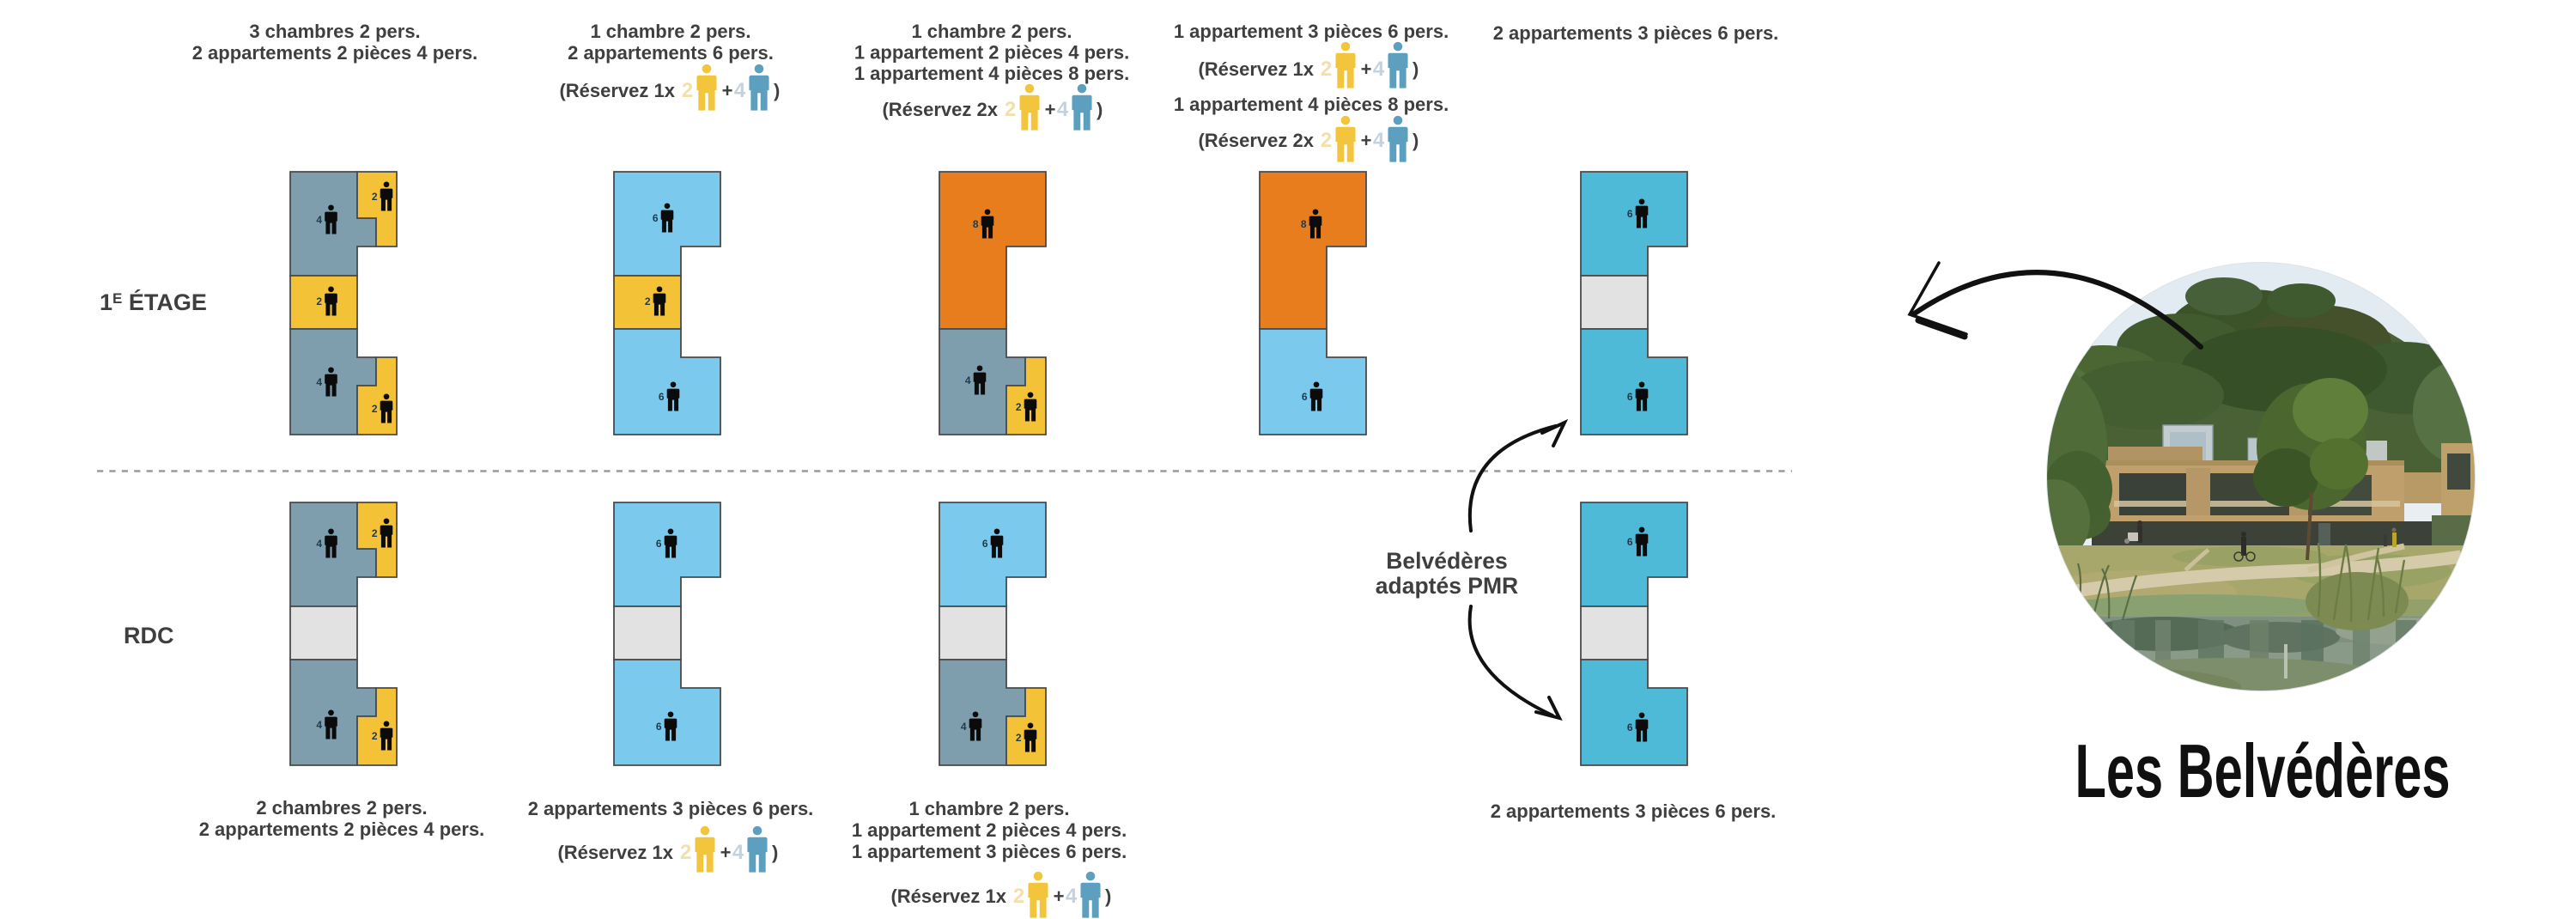 The height and width of the screenshot is (919, 2576). Describe the element at coordinates (1447, 561) in the screenshot. I see `svg-text: Belvédères` at that location.